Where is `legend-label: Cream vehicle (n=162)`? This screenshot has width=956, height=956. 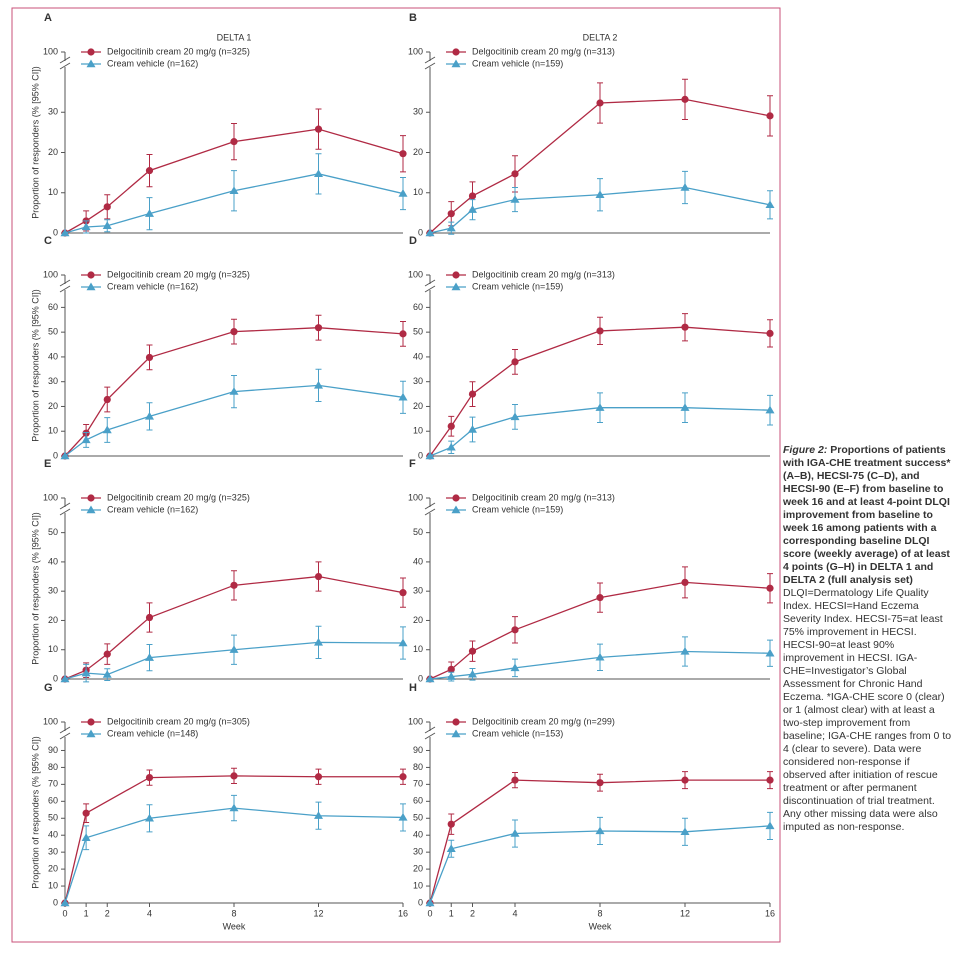
legend-label: Cream vehicle (n=162) is located at coordinates (152, 286).